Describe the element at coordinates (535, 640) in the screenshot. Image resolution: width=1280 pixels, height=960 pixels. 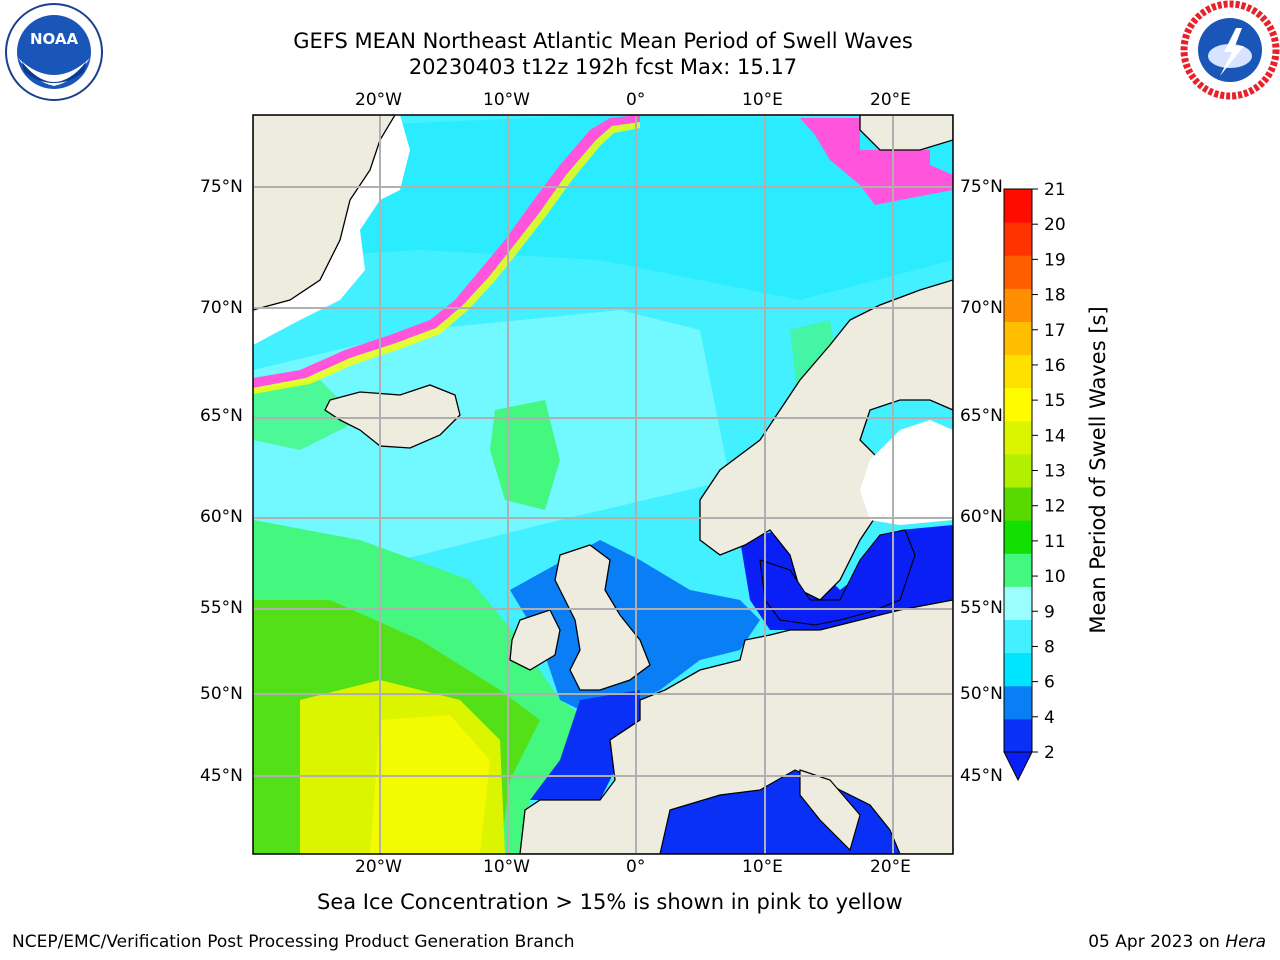
I see `ireland-land` at that location.